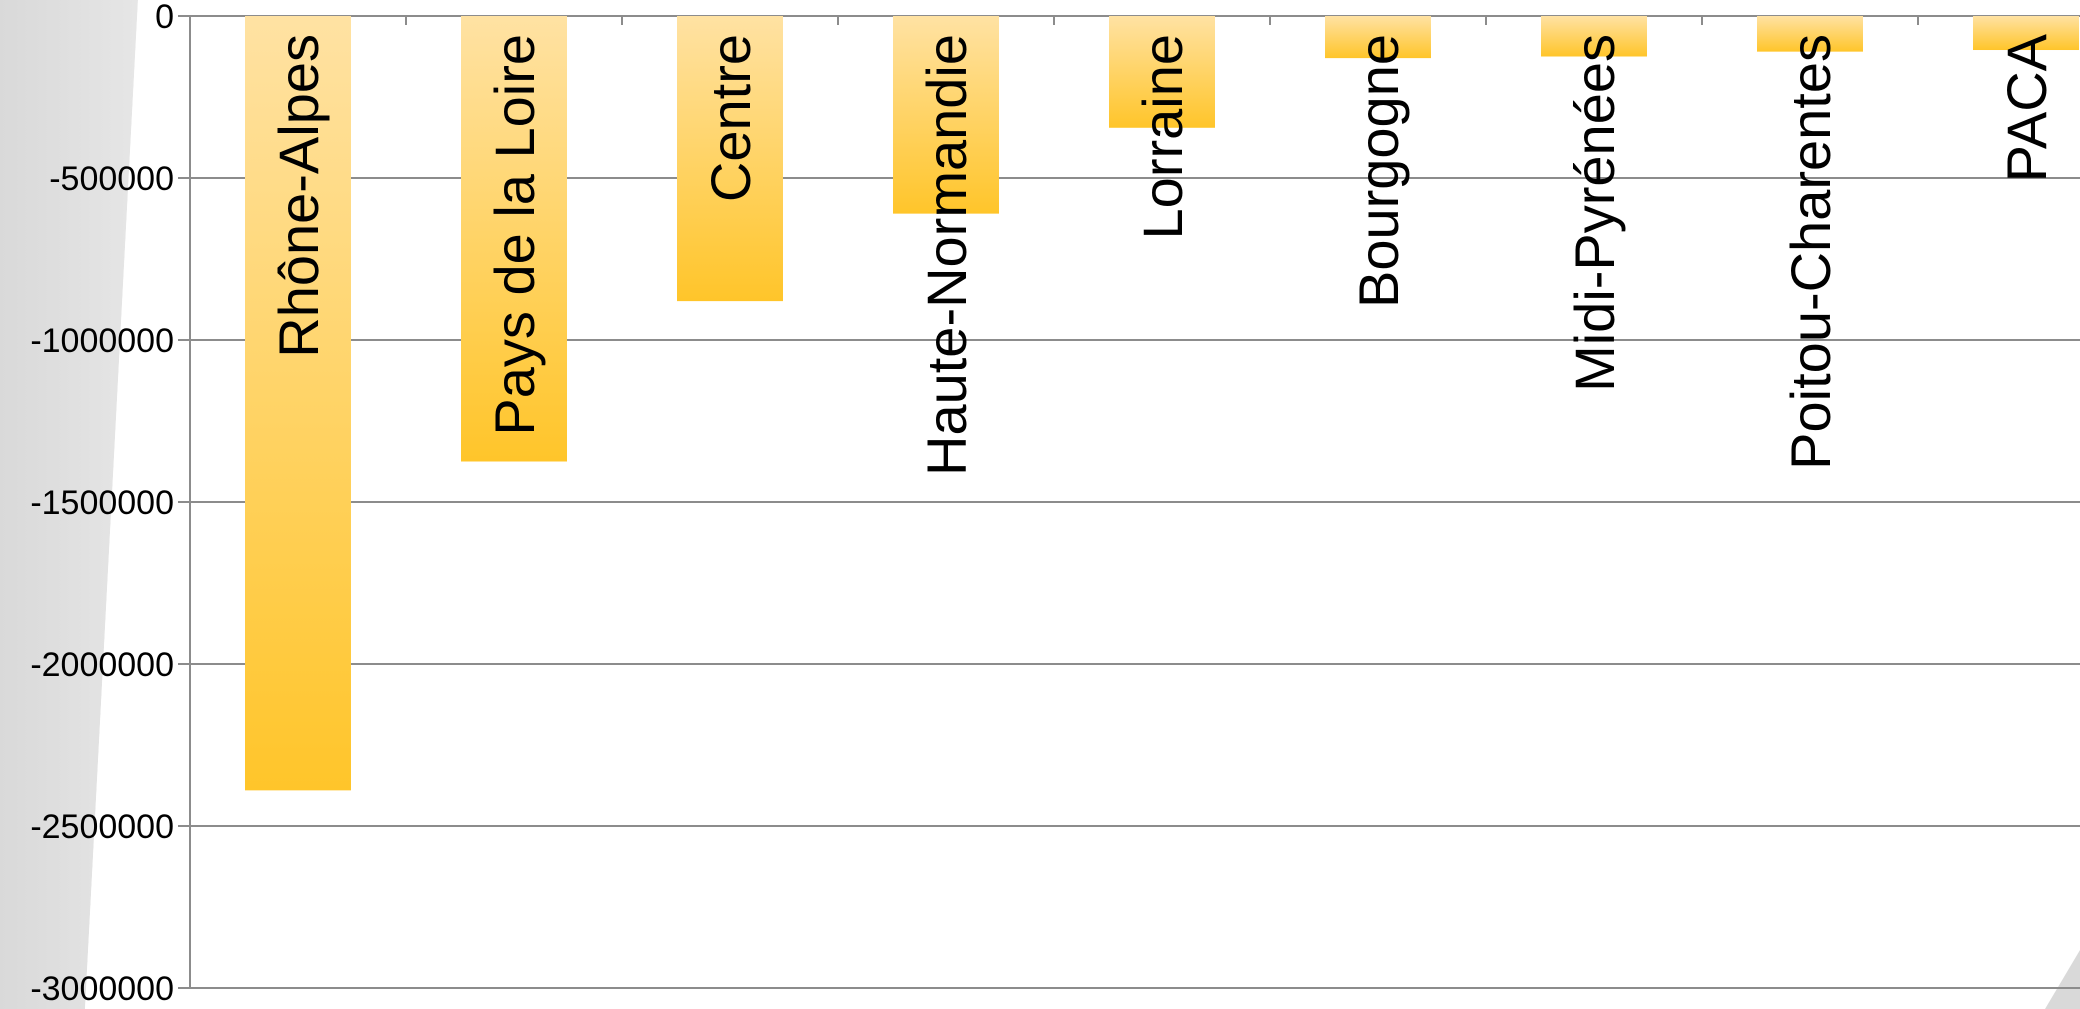 This screenshot has height=1009, width=2080. I want to click on y-tick-label: -1000000, so click(102, 341).